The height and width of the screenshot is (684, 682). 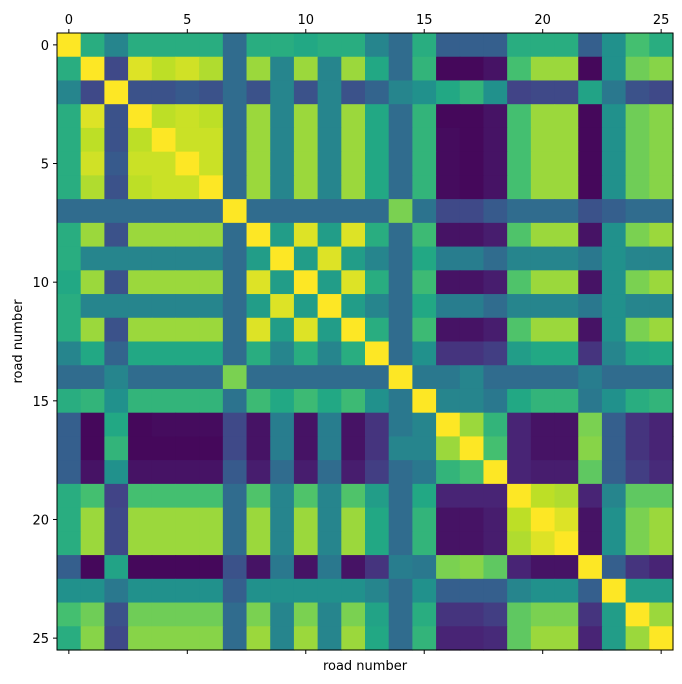 What do you see at coordinates (187, 20) in the screenshot?
I see `x-tick-label: 5` at bounding box center [187, 20].